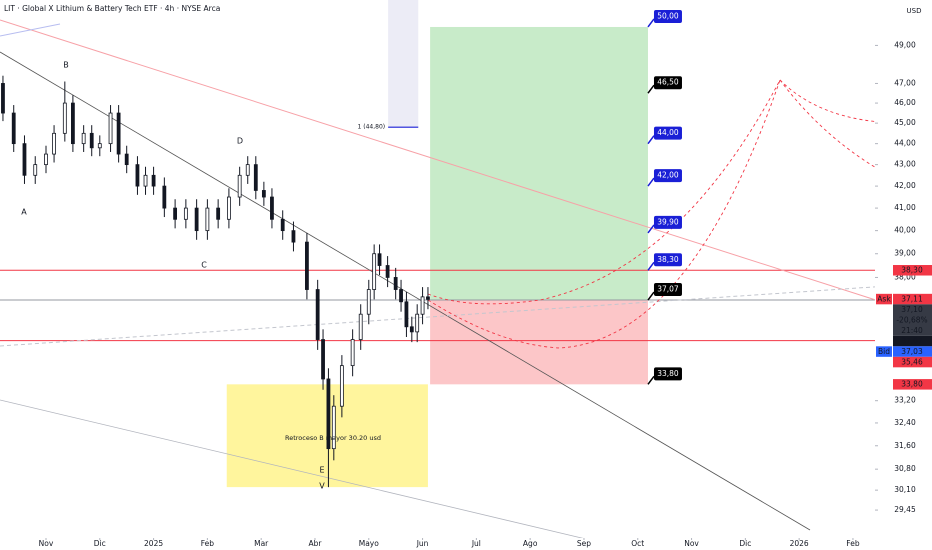  Describe the element at coordinates (321, 470) in the screenshot. I see `wave-label: E` at that location.